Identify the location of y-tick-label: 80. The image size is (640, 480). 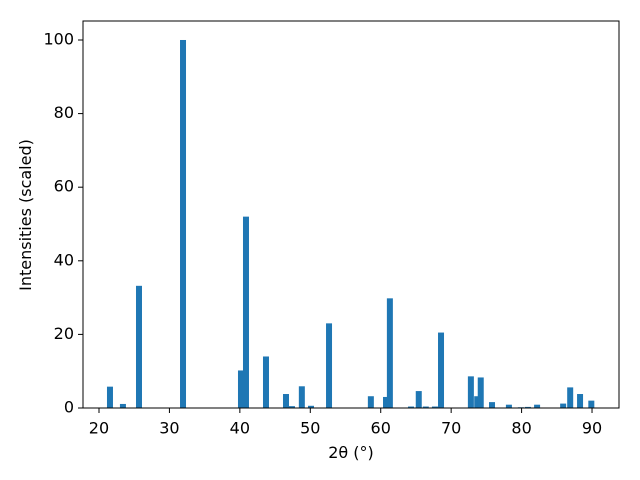
(64, 112).